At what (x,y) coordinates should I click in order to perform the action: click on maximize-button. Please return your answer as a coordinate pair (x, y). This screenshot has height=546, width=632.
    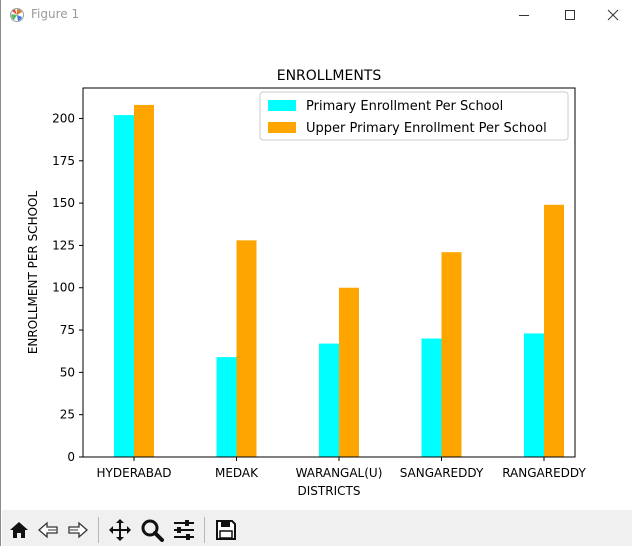
    Looking at the image, I should click on (570, 15).